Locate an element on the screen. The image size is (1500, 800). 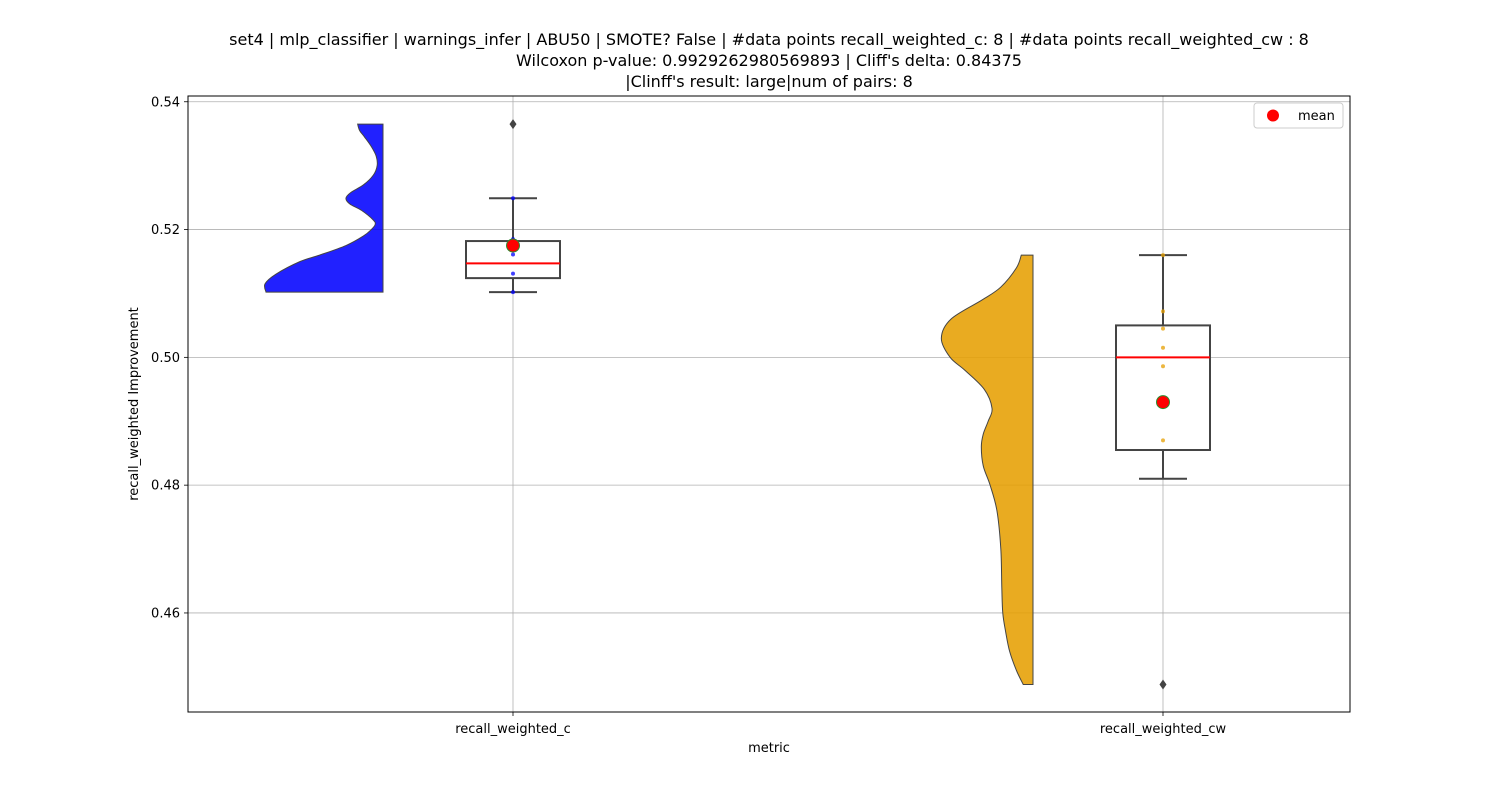
x-axis-label: metric is located at coordinates (769, 748).